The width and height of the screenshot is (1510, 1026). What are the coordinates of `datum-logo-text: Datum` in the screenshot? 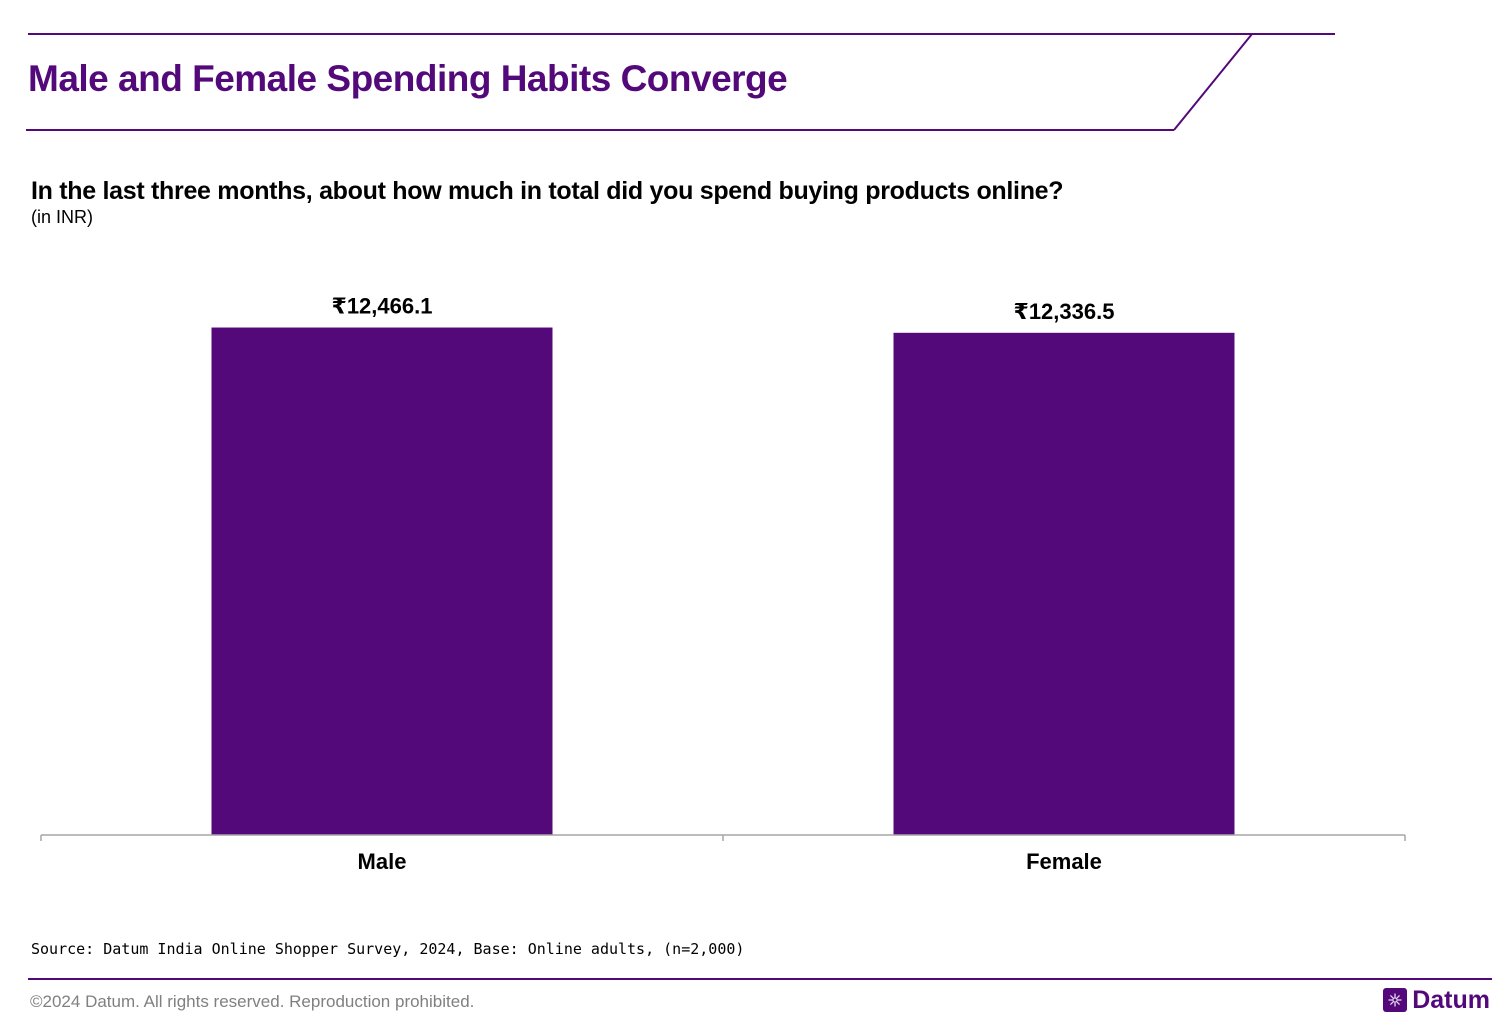 It's located at (1451, 1000).